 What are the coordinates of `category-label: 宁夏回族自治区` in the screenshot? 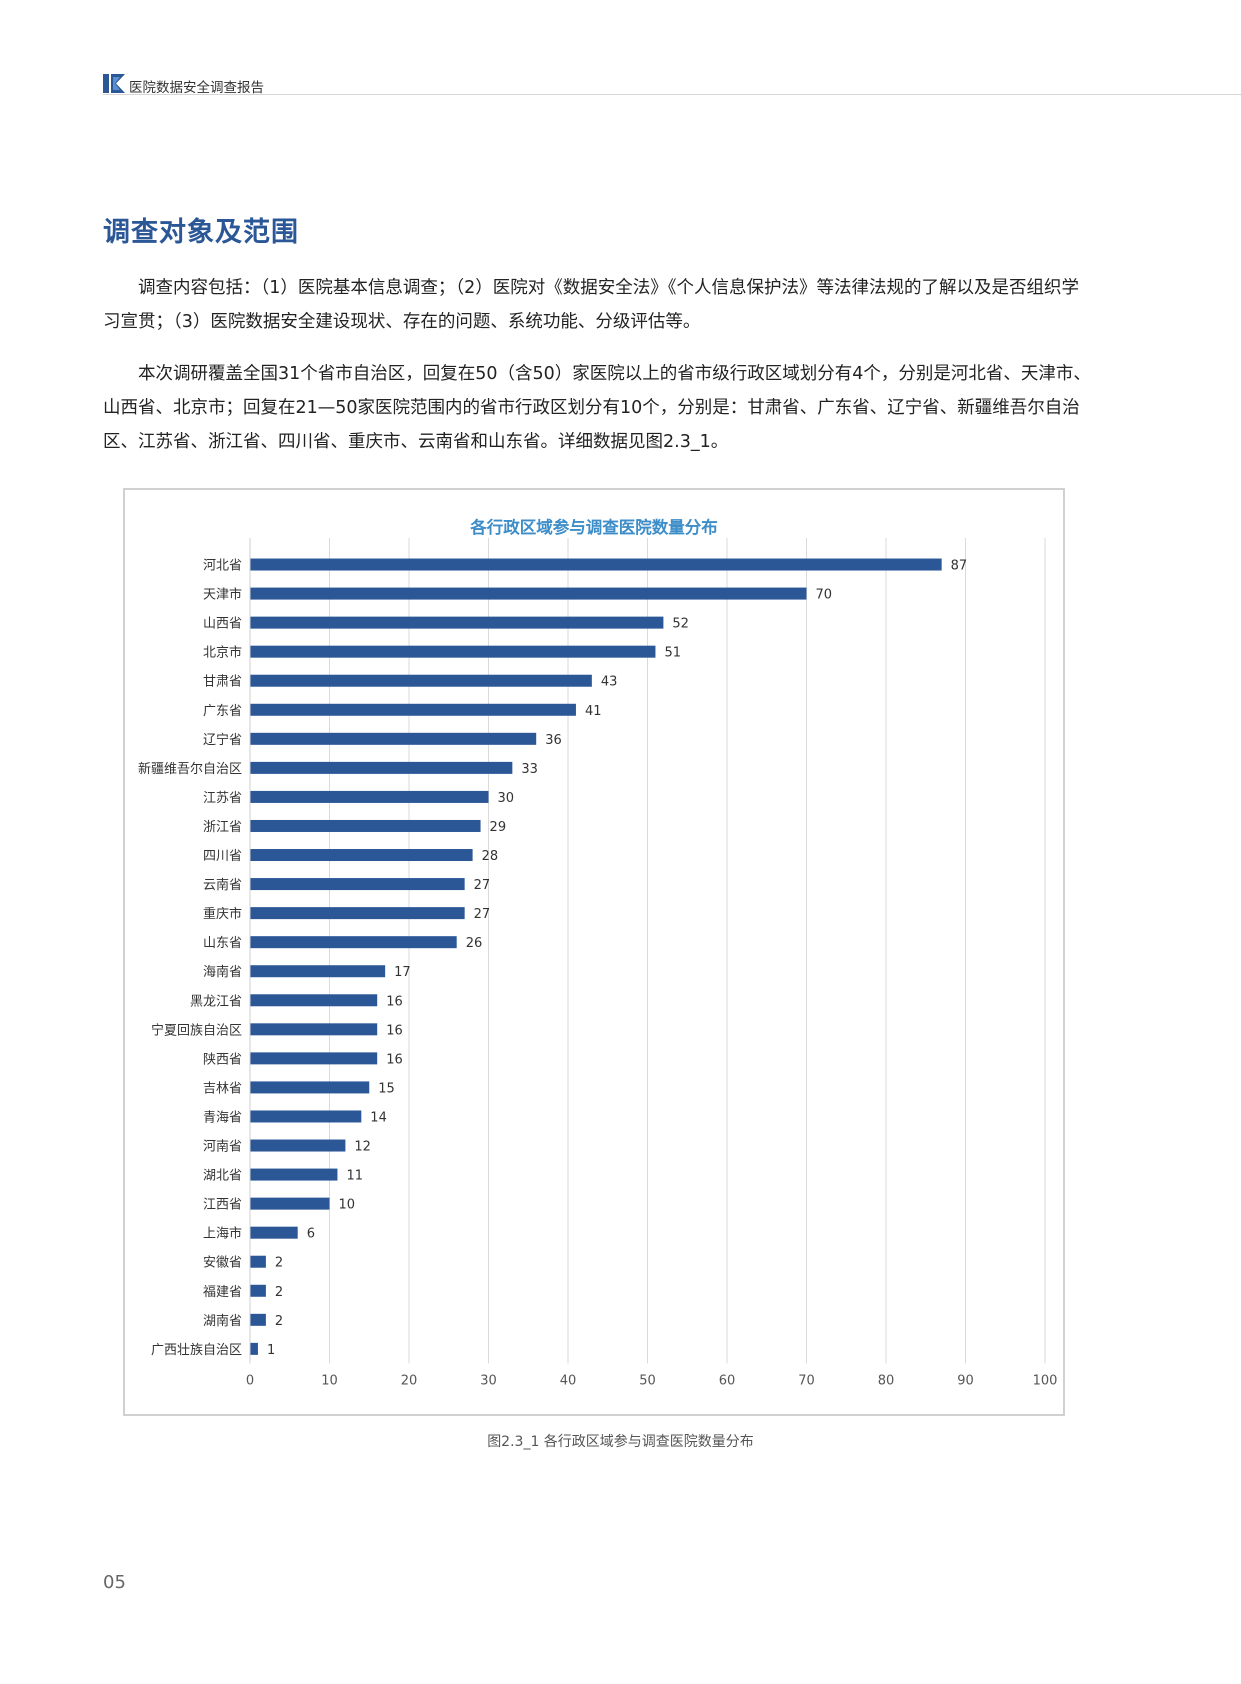 It's located at (196, 1030).